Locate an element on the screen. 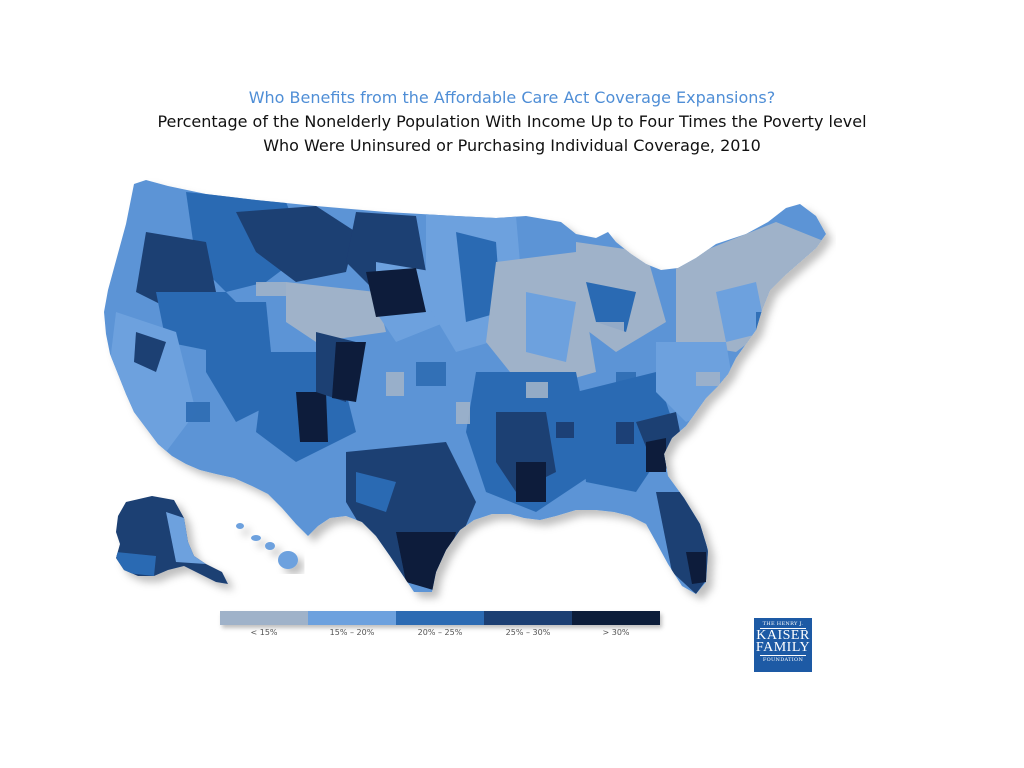 Image resolution: width=1024 pixels, height=768 pixels. kaiser-family-foundation-logo: THE HENRY J. KAISER FAMILY FOUNDATION is located at coordinates (783, 645).